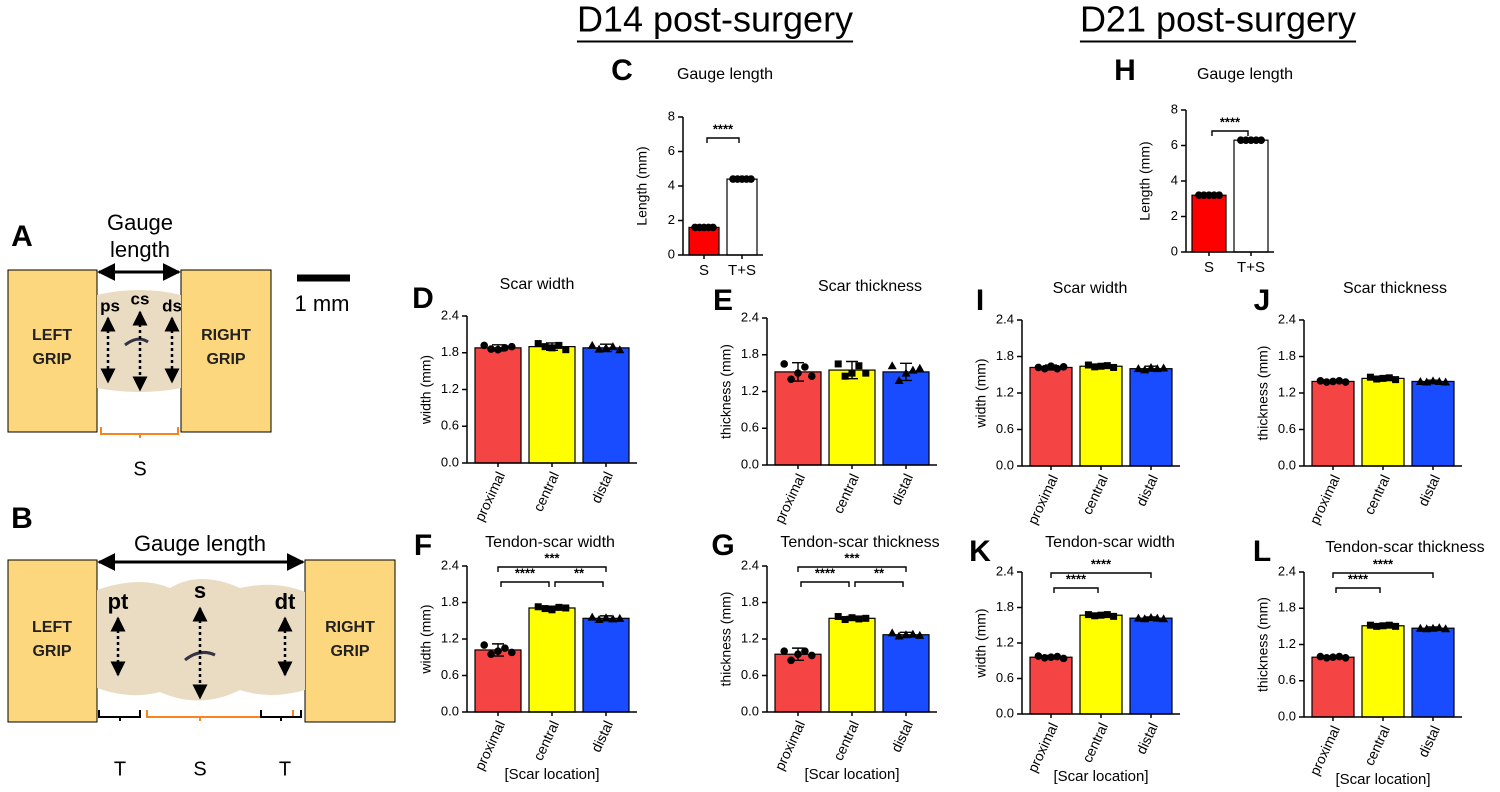 The height and width of the screenshot is (792, 1500). Describe the element at coordinates (140, 222) in the screenshot. I see `gauge-label: Gauge` at that location.